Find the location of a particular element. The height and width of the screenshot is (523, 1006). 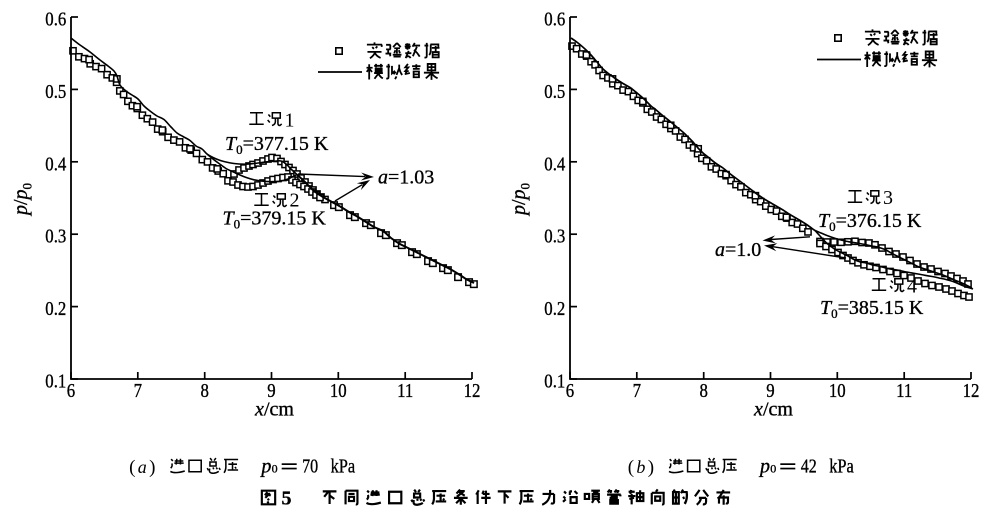

svg-text: T0=379.15 K is located at coordinates (275, 220).